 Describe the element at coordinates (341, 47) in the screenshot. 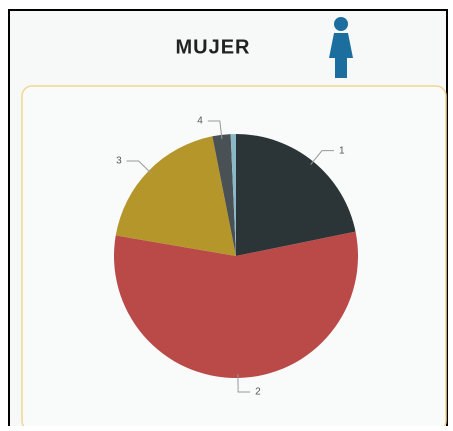

I see `female-icon` at that location.